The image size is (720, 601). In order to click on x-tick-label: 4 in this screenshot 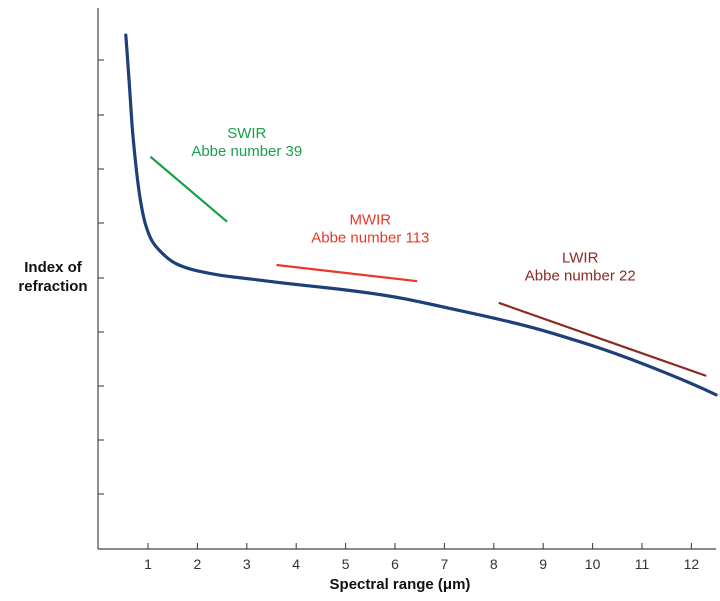, I will do `click(296, 564)`.